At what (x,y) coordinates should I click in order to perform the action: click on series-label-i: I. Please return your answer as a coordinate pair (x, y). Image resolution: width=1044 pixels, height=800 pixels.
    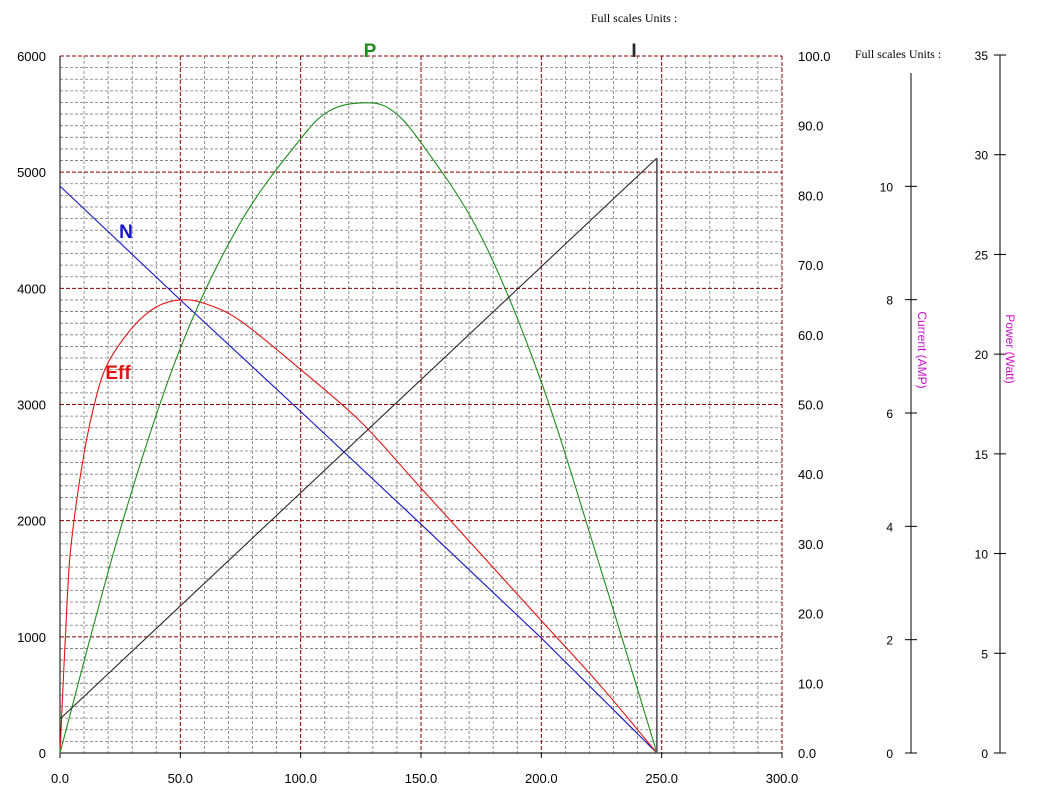
    Looking at the image, I should click on (633, 51).